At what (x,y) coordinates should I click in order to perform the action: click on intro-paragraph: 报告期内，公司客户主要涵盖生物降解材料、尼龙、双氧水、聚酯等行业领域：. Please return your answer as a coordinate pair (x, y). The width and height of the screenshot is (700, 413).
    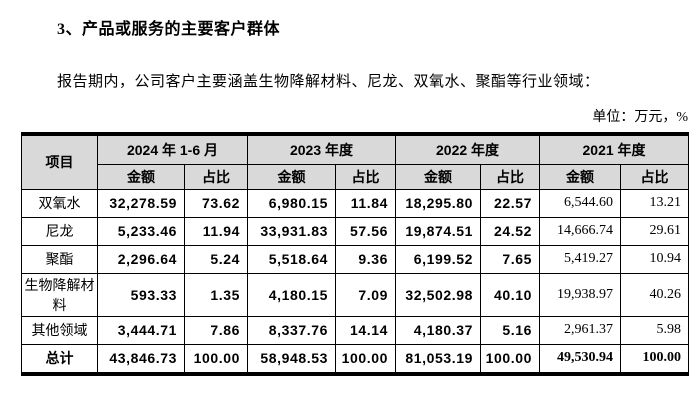
    Looking at the image, I should click on (328, 82).